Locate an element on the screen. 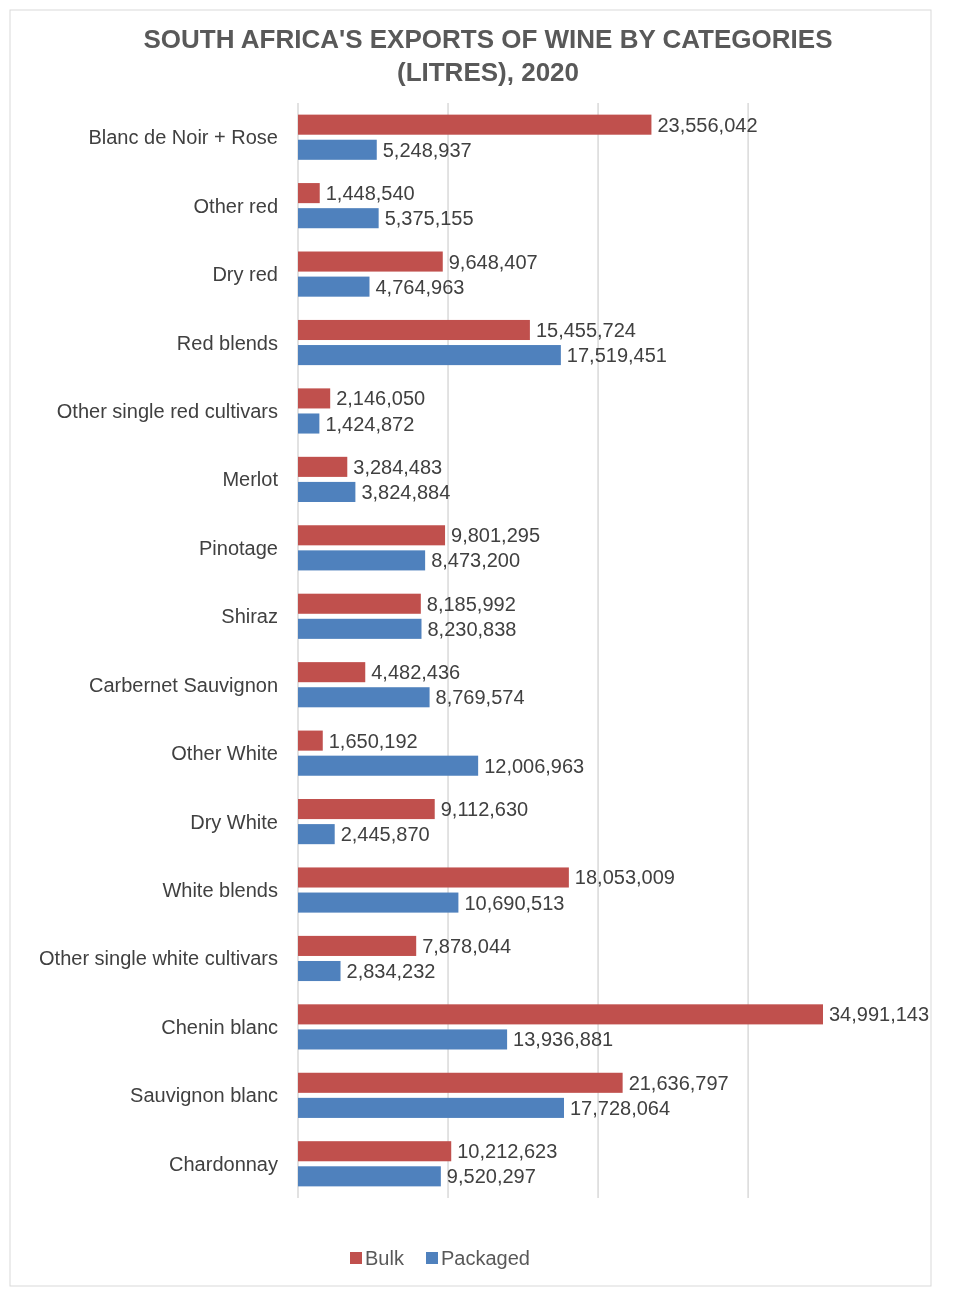  data-label: 12,006,963 is located at coordinates (534, 765).